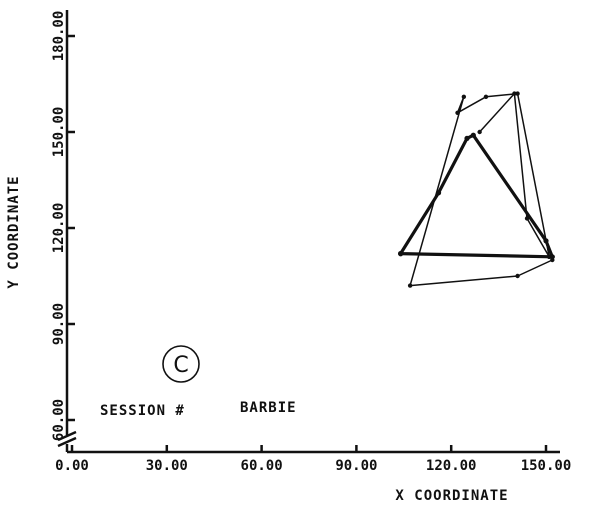 The width and height of the screenshot is (593, 507). Describe the element at coordinates (262, 466) in the screenshot. I see `x-tick-label: 60.00` at that location.